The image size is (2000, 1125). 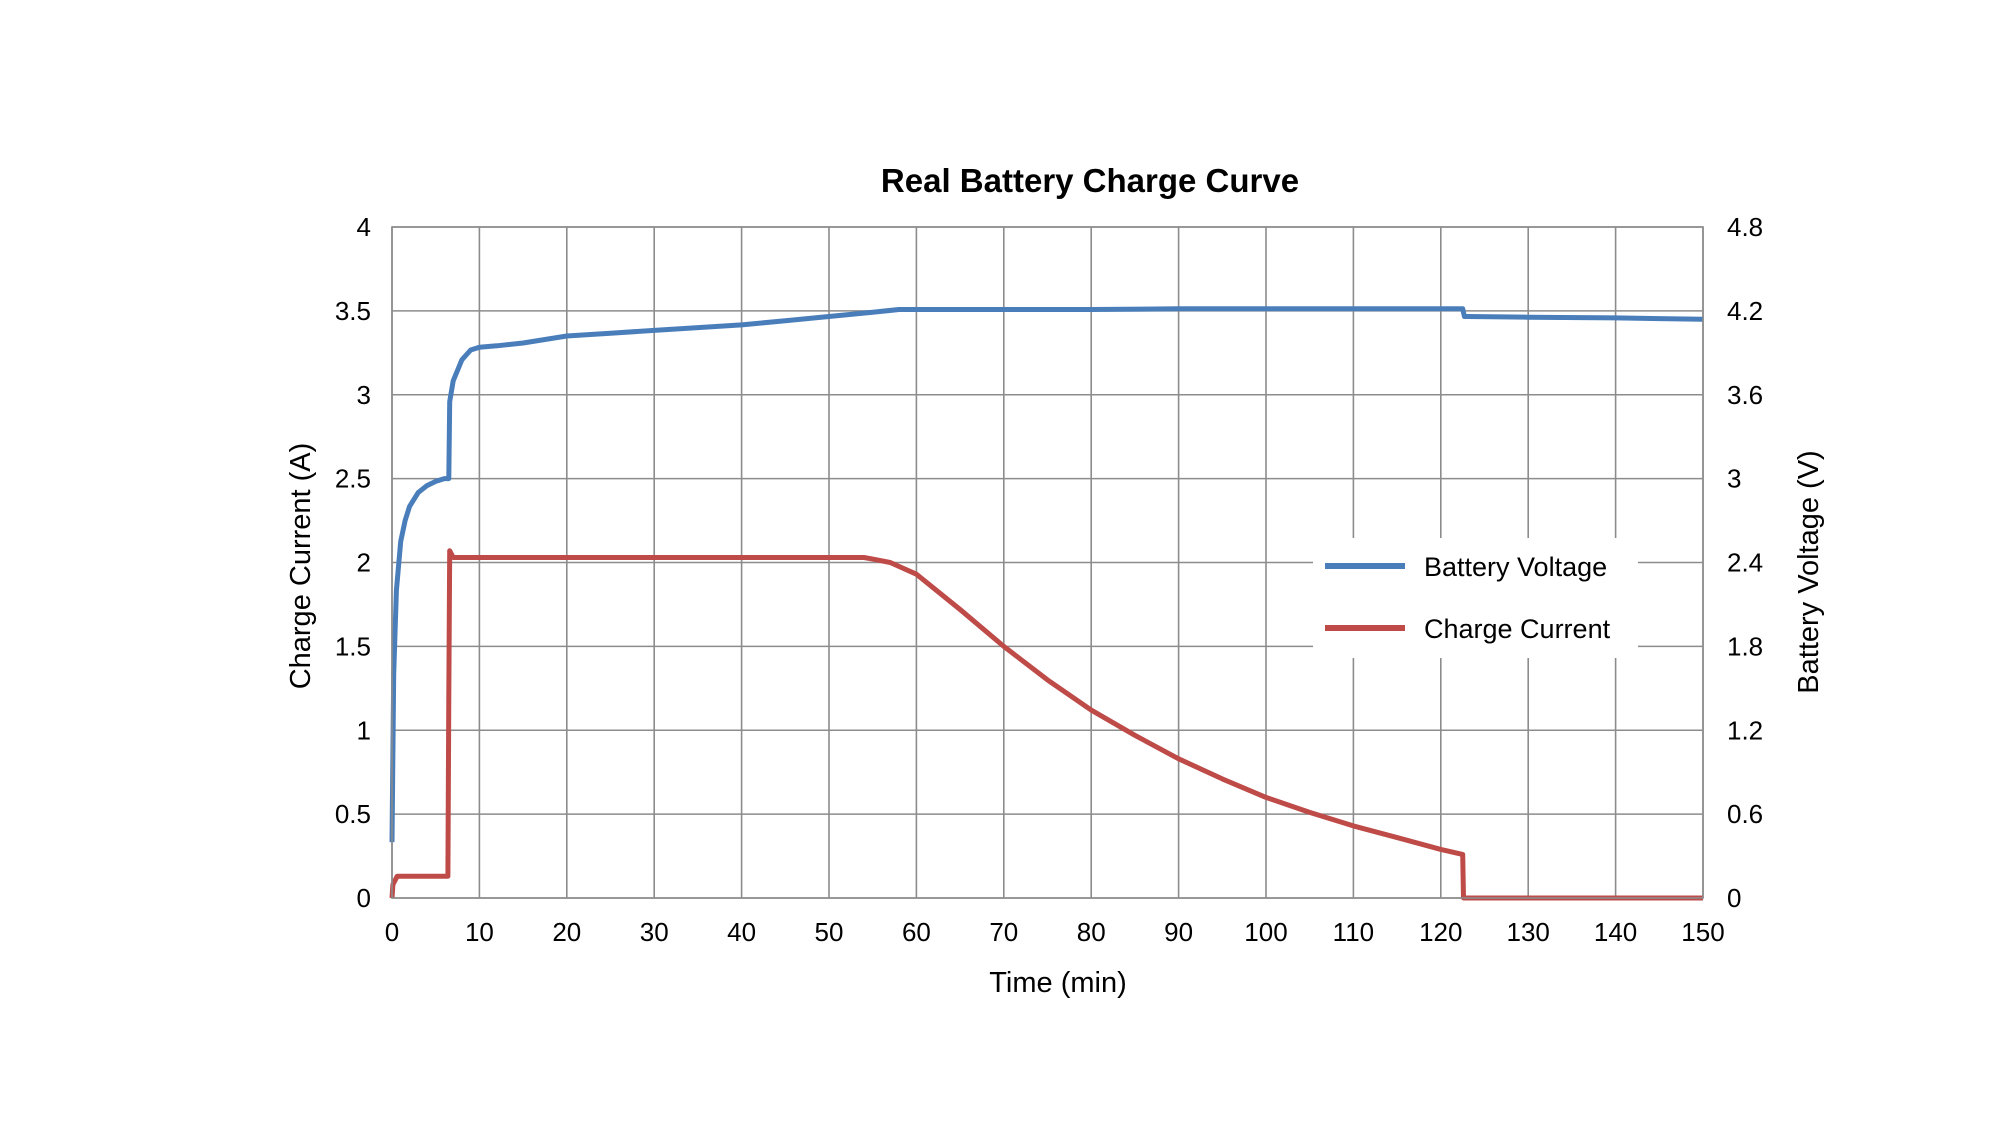 I want to click on y2-tick-label: 1.8, so click(x=1745, y=646).